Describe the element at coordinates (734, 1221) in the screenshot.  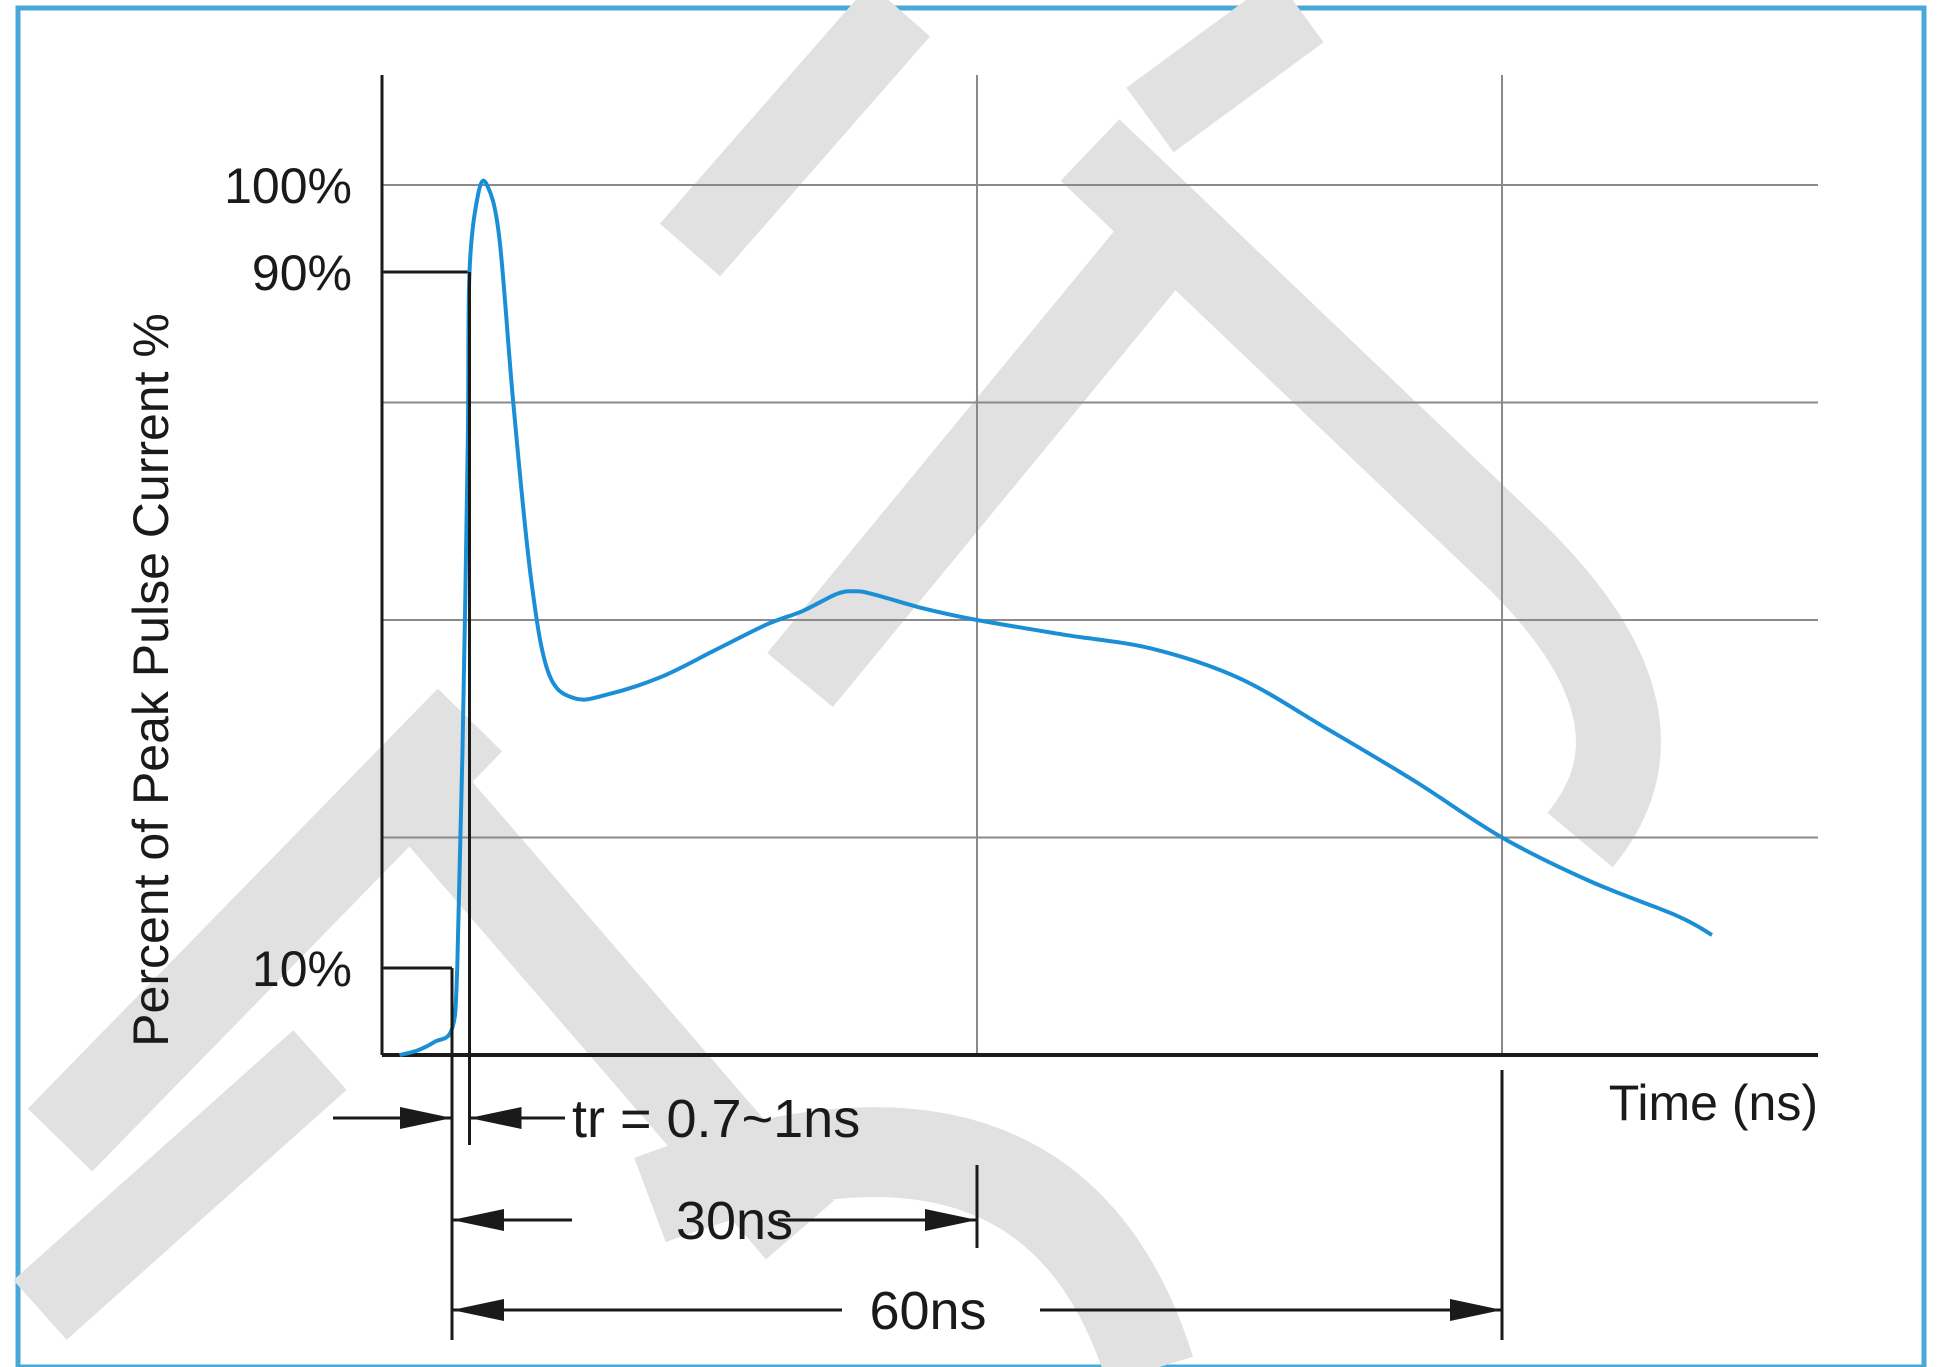
I see `30ns-annotation-label: 30ns` at that location.